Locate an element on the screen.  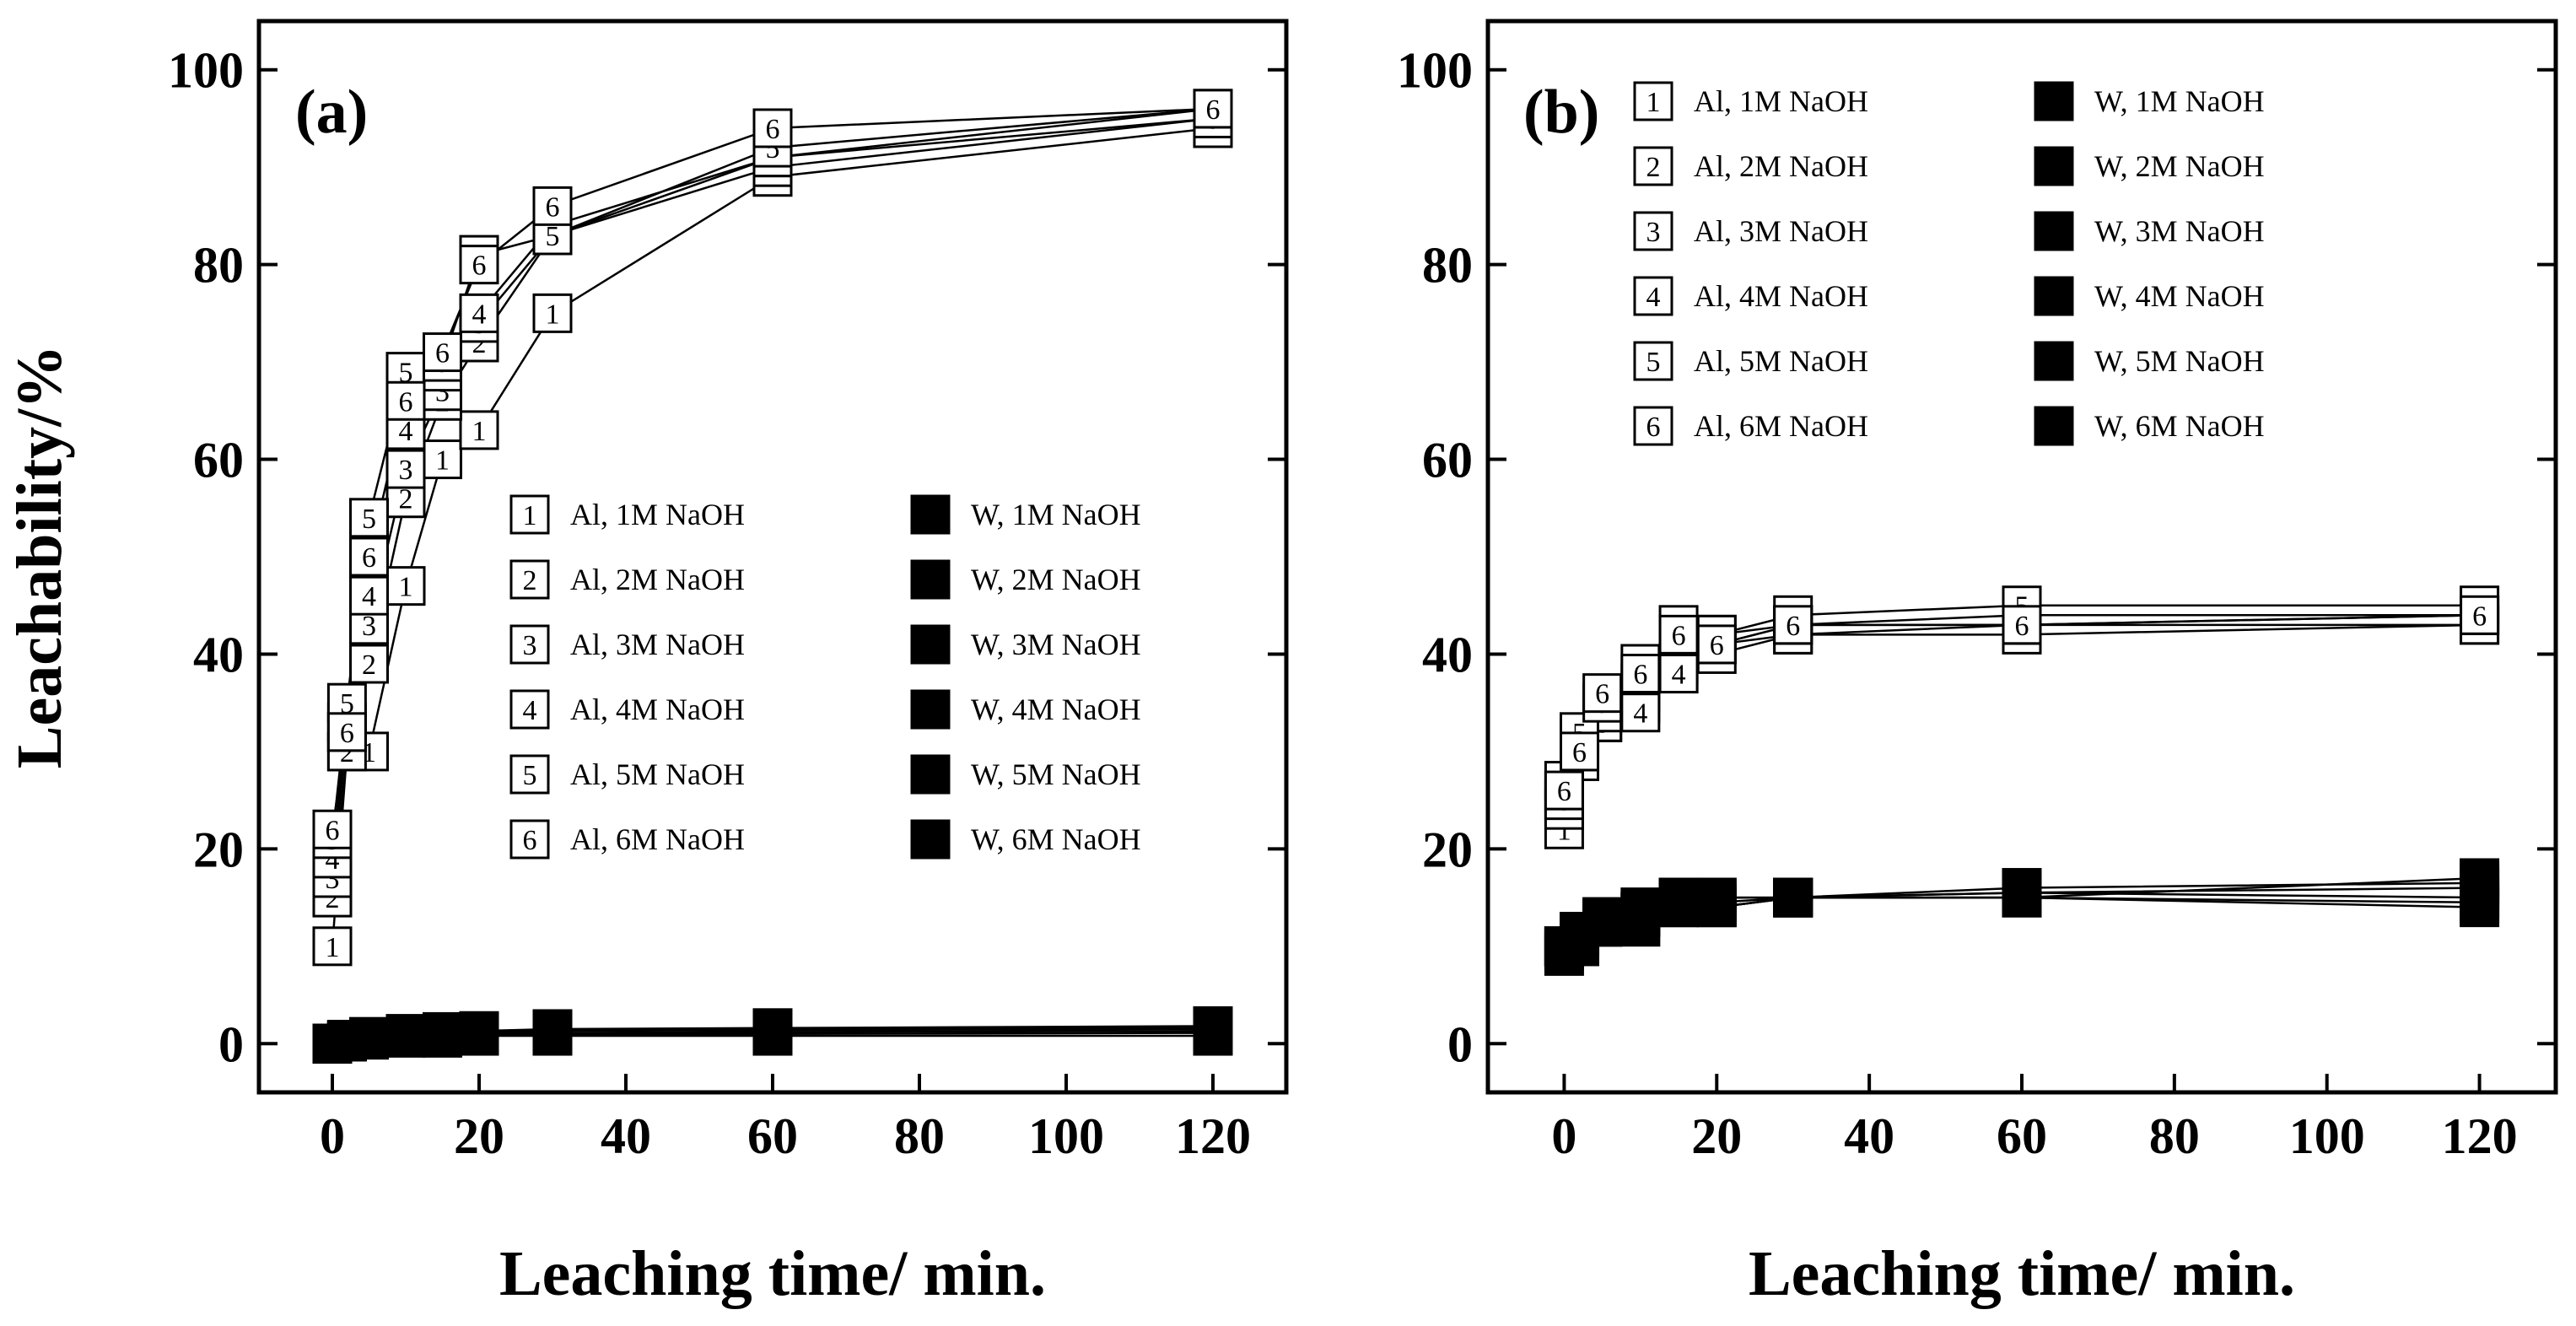
y-tick-label: 80 is located at coordinates (1447, 266).